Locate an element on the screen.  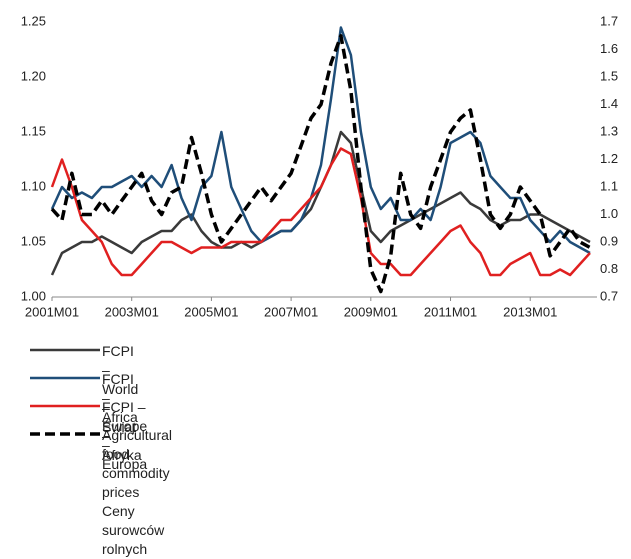
x-tick-label: 2003M01 is located at coordinates (132, 311).